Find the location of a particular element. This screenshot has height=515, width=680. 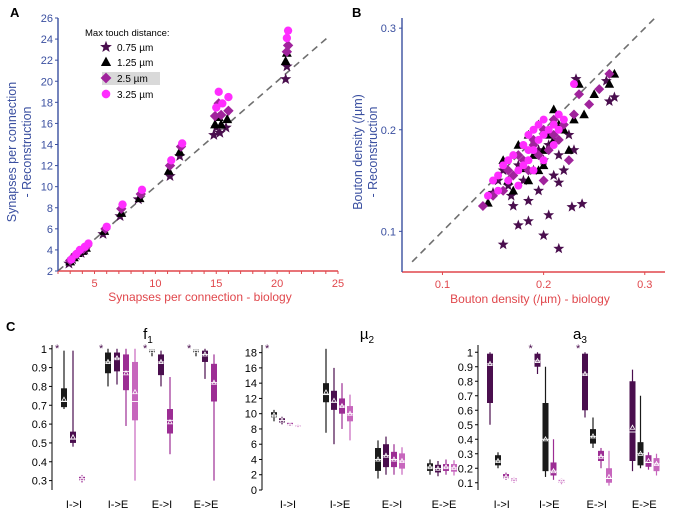

panel-label-b: B is located at coordinates (356, 12).